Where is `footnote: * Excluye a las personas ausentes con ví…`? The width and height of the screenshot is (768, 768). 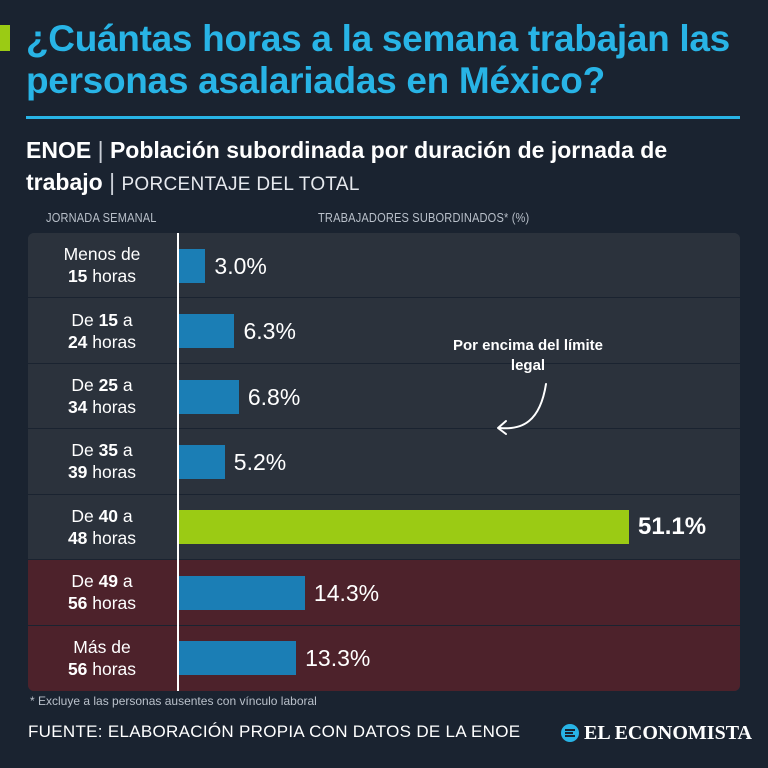
footnote: * Excluye a las personas ausentes con ví… is located at coordinates (173, 701).